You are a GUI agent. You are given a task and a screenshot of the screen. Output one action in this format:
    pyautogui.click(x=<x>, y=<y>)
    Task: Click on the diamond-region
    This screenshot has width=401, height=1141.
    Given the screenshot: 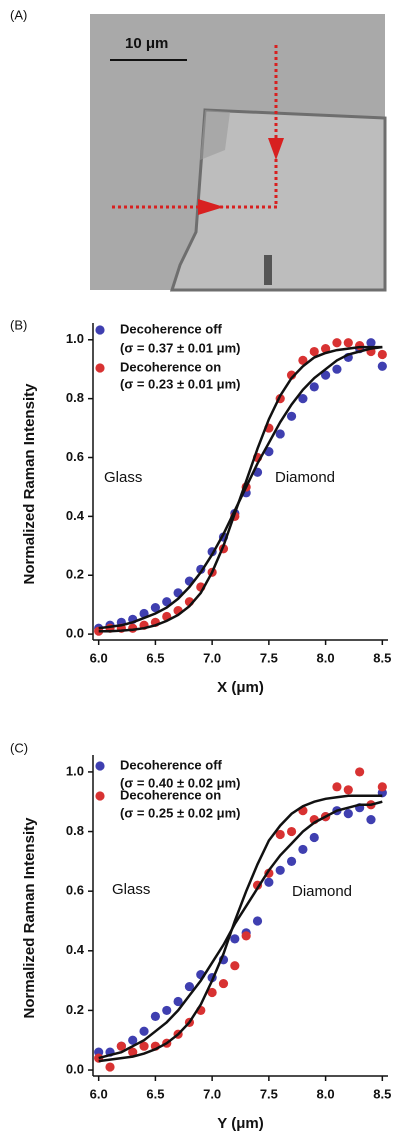 What is the action you would take?
    pyautogui.click(x=278, y=200)
    